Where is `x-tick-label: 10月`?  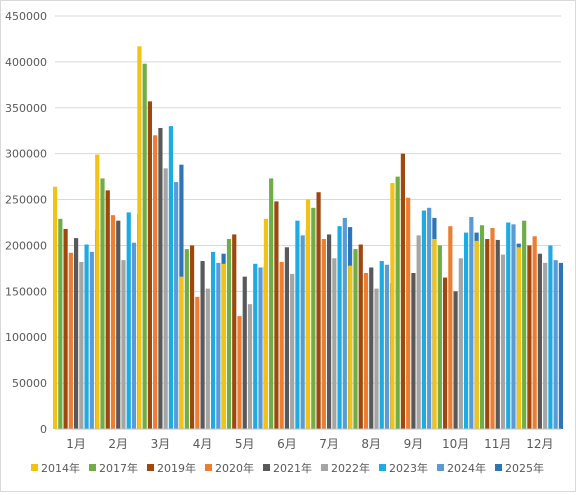
x-tick-label: 10月 is located at coordinates (455, 444).